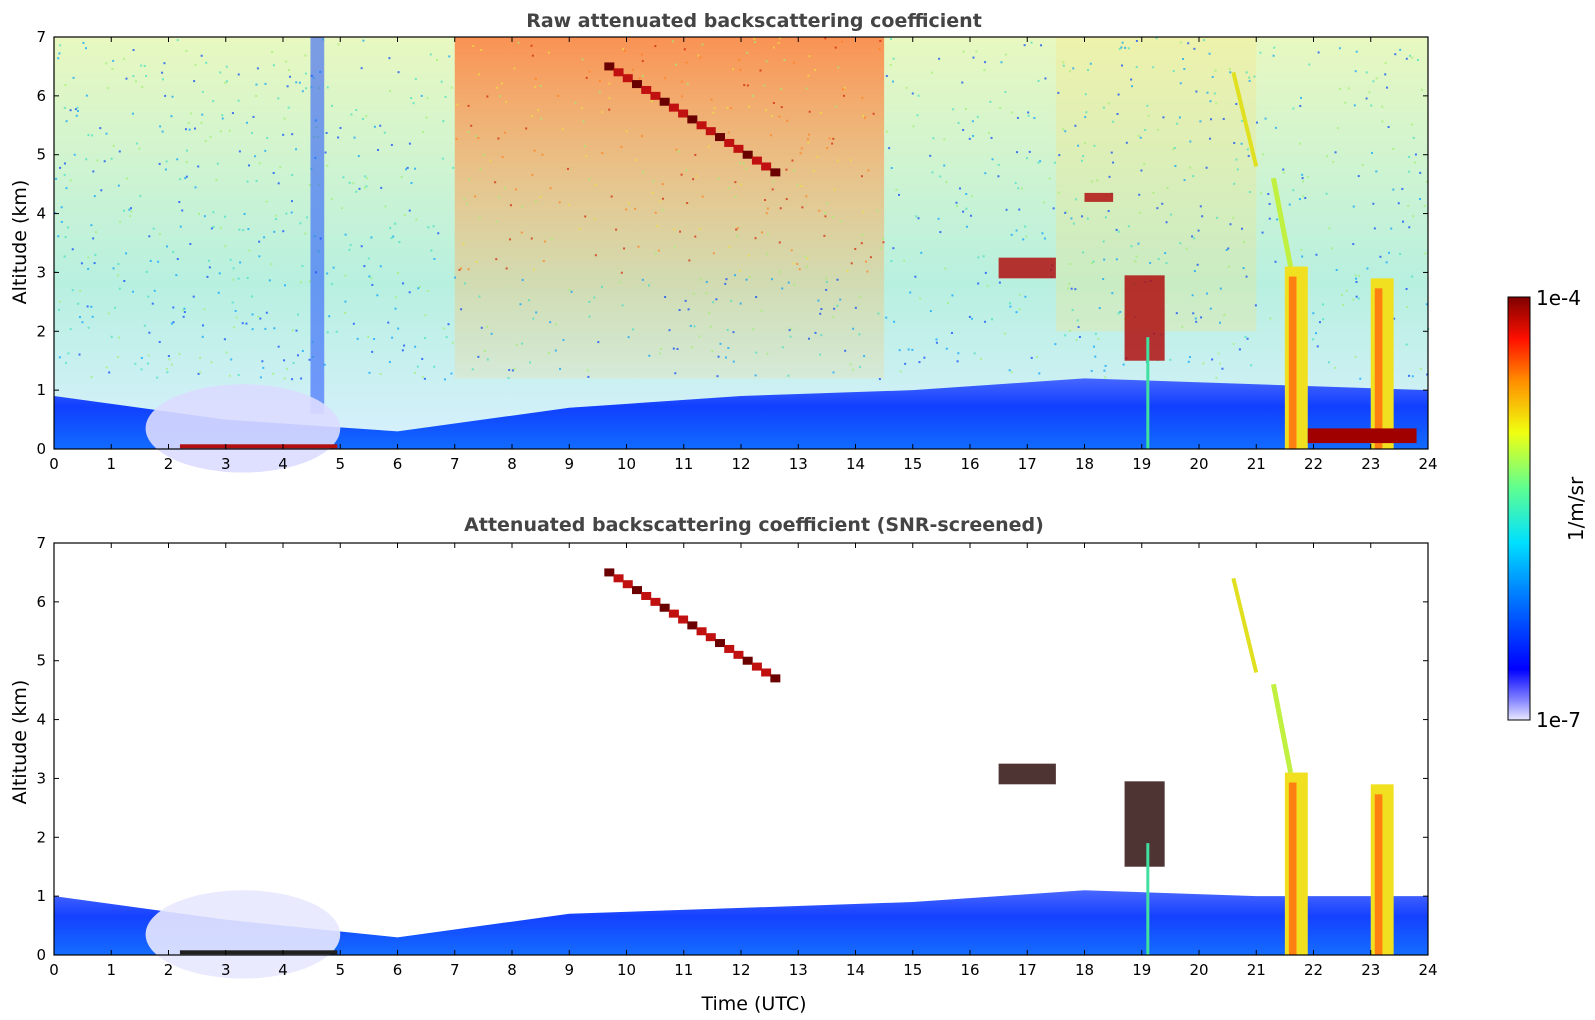  I want to click on snr-x-tick-label: 16, so click(969, 970).